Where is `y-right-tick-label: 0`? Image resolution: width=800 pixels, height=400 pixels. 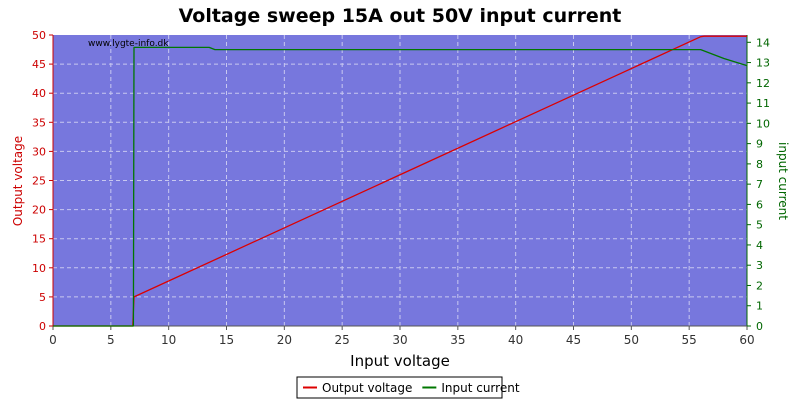 y-right-tick-label: 0 is located at coordinates (759, 326).